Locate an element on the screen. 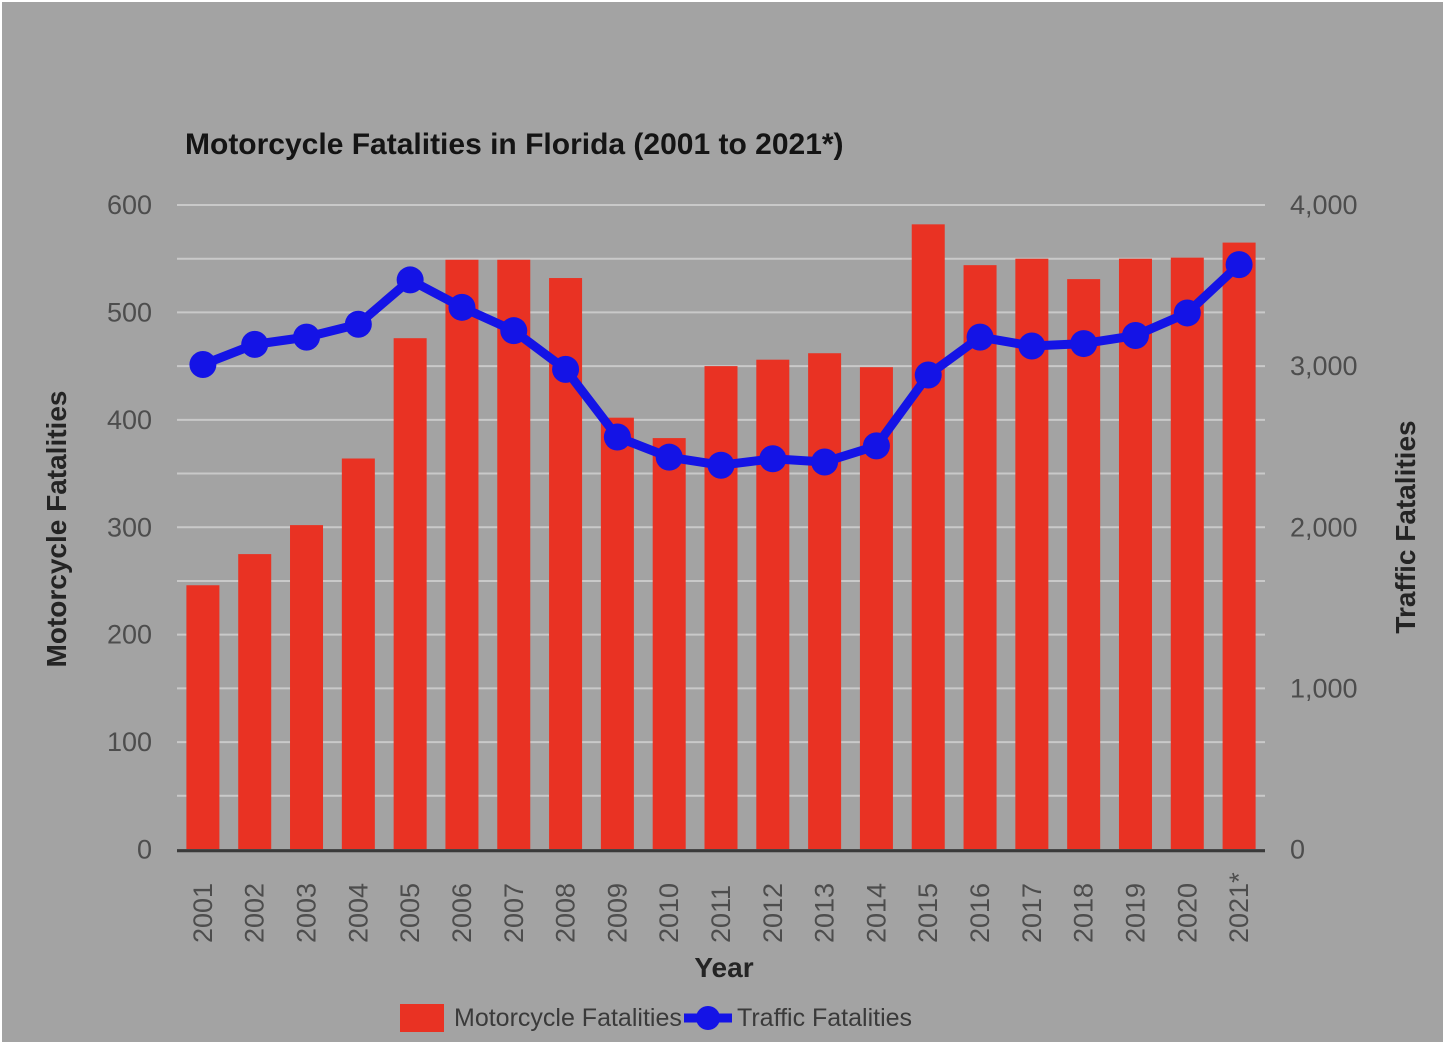 This screenshot has height=1050, width=1446. line-marker-2018 is located at coordinates (1084, 344).